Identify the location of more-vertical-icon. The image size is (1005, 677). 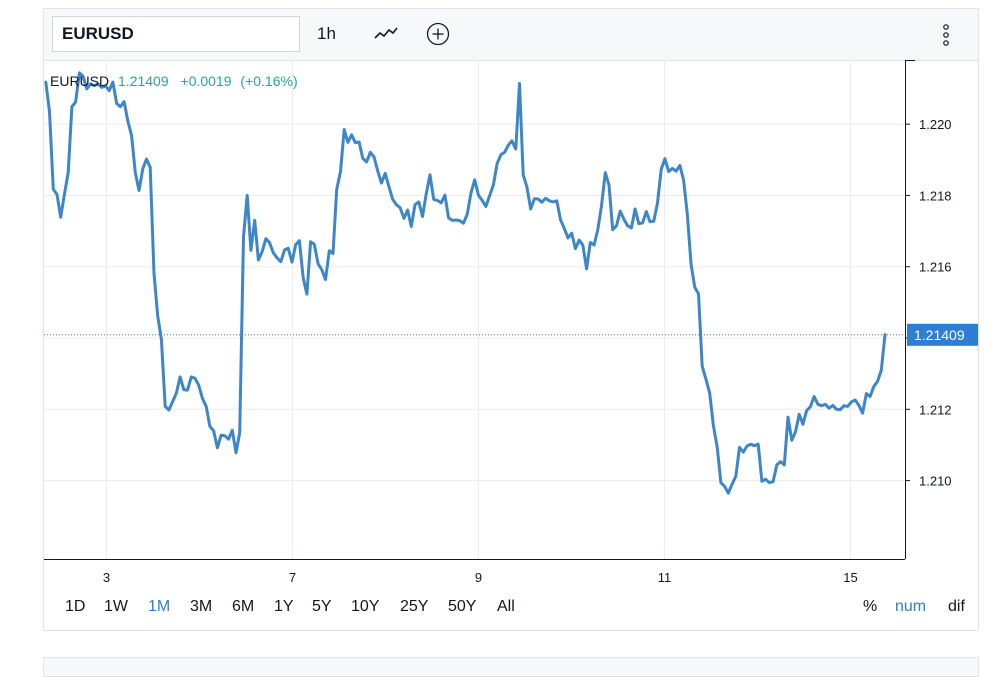
(946, 35).